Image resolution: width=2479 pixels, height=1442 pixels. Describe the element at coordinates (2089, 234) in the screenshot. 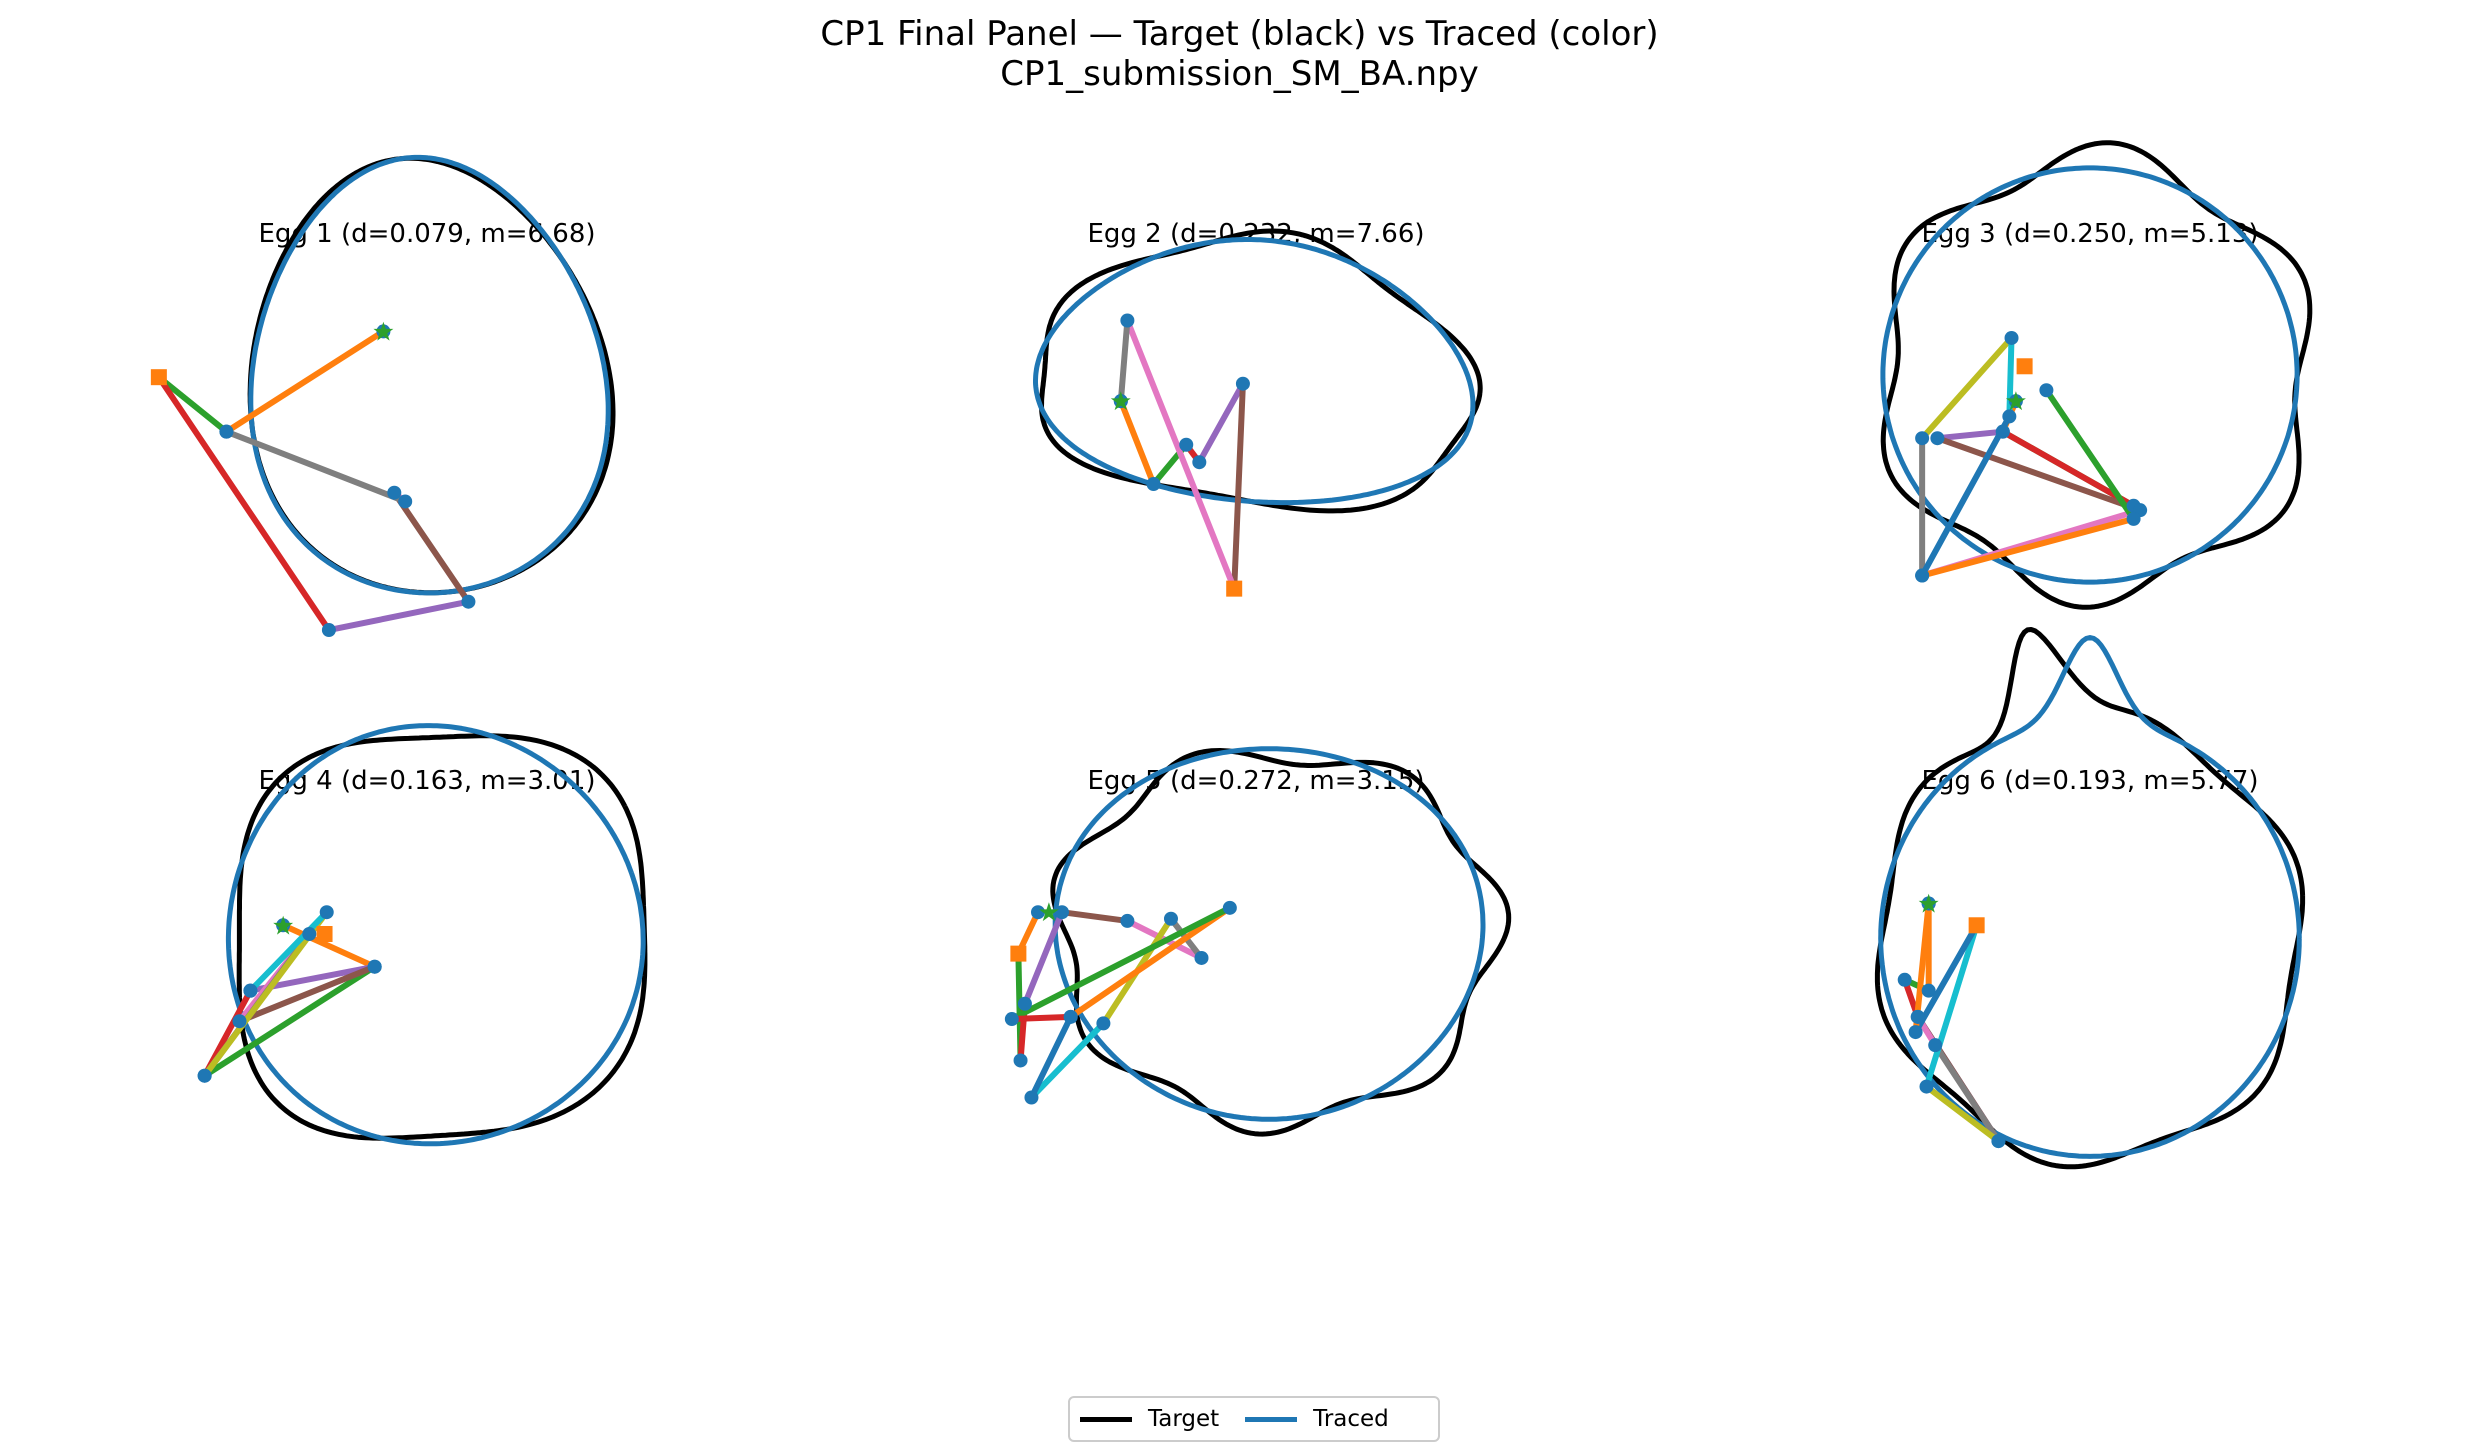

I see `panel-title-3: Egg 3 (d=0.250, m=5.13)` at that location.